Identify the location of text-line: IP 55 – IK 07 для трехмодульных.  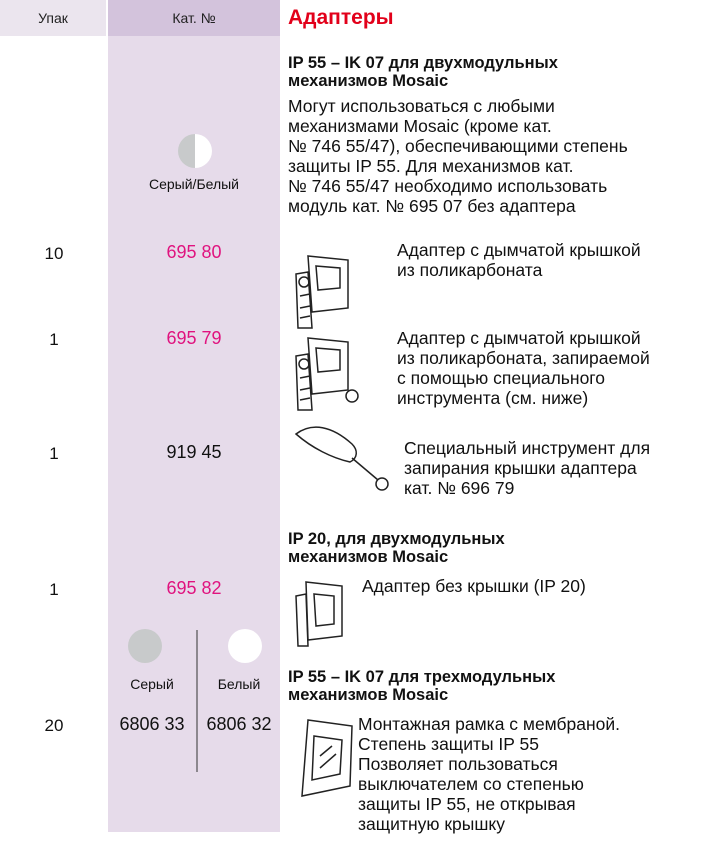
(422, 677).